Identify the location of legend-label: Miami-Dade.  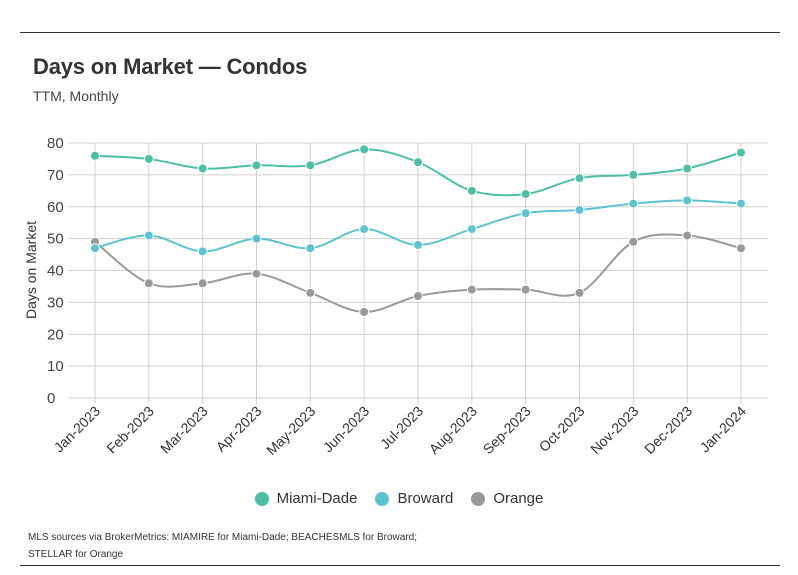
(317, 498).